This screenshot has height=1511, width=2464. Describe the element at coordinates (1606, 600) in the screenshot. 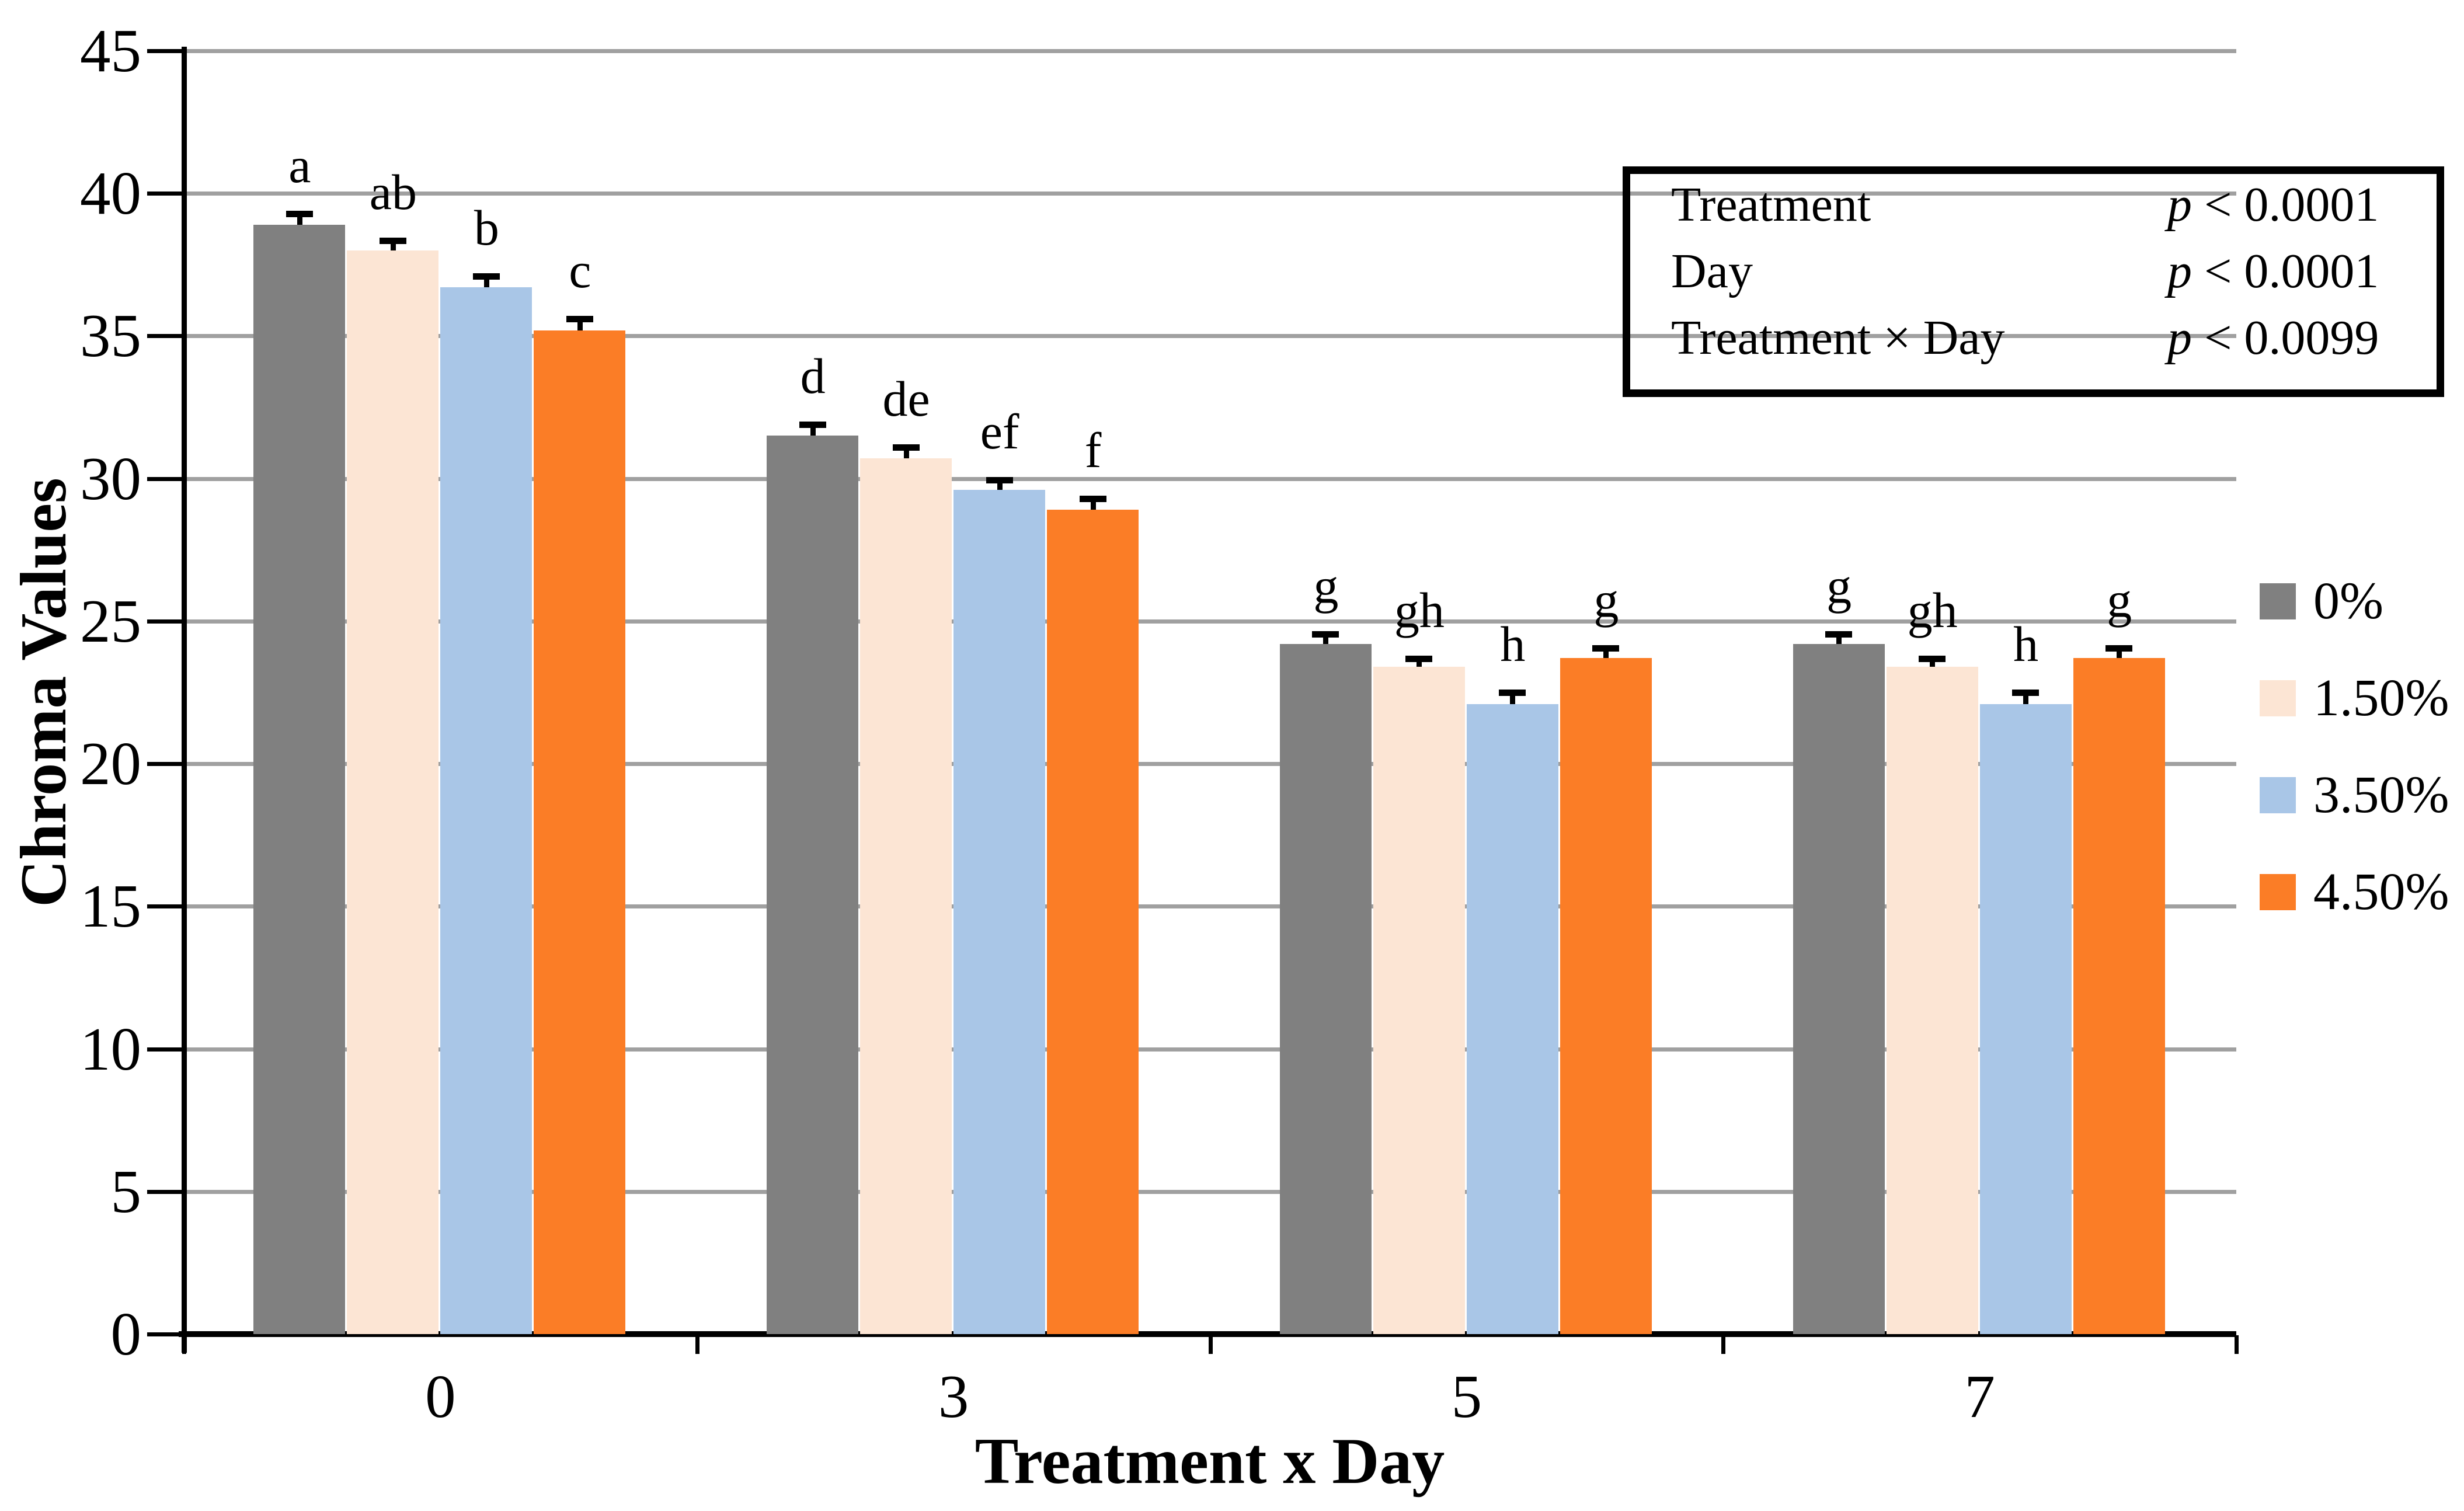

I see `significance-letter-4.50%-day5: g` at that location.